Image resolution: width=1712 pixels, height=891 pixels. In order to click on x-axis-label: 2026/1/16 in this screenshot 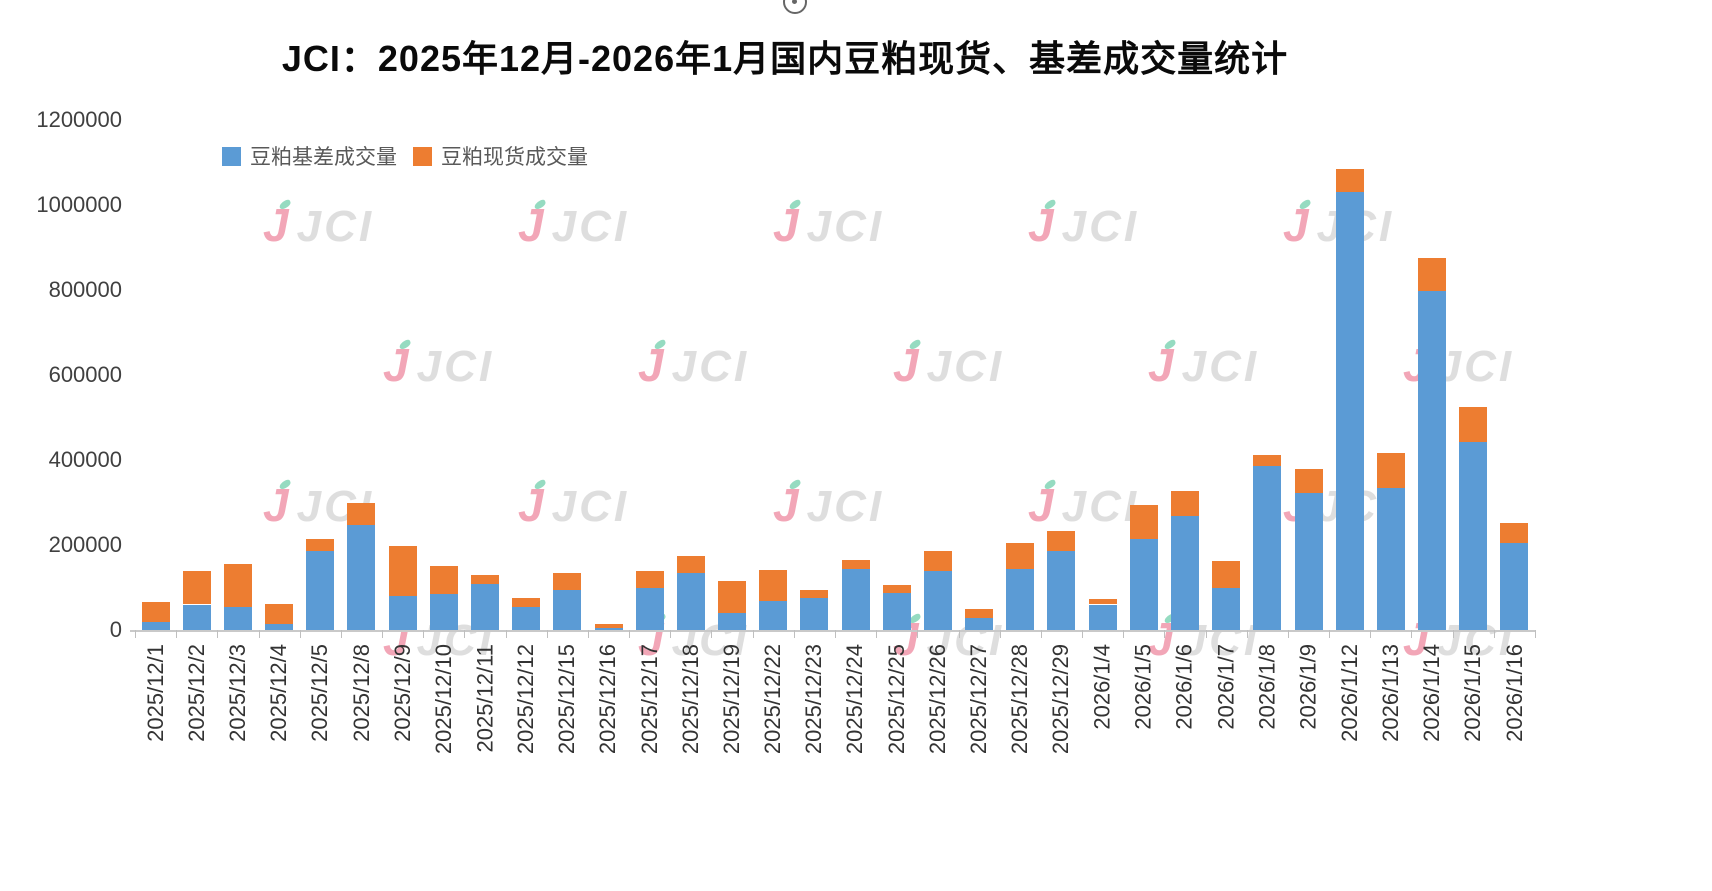, I will do `click(1514, 693)`.